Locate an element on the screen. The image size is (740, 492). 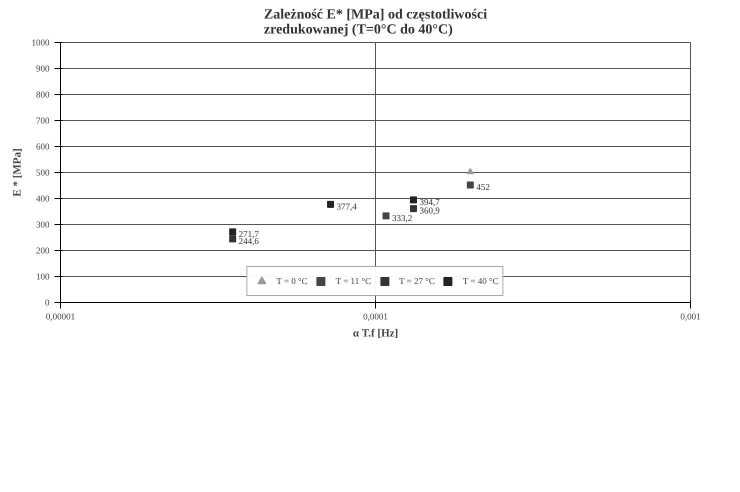
legend-label: T = 0 °C is located at coordinates (292, 281).